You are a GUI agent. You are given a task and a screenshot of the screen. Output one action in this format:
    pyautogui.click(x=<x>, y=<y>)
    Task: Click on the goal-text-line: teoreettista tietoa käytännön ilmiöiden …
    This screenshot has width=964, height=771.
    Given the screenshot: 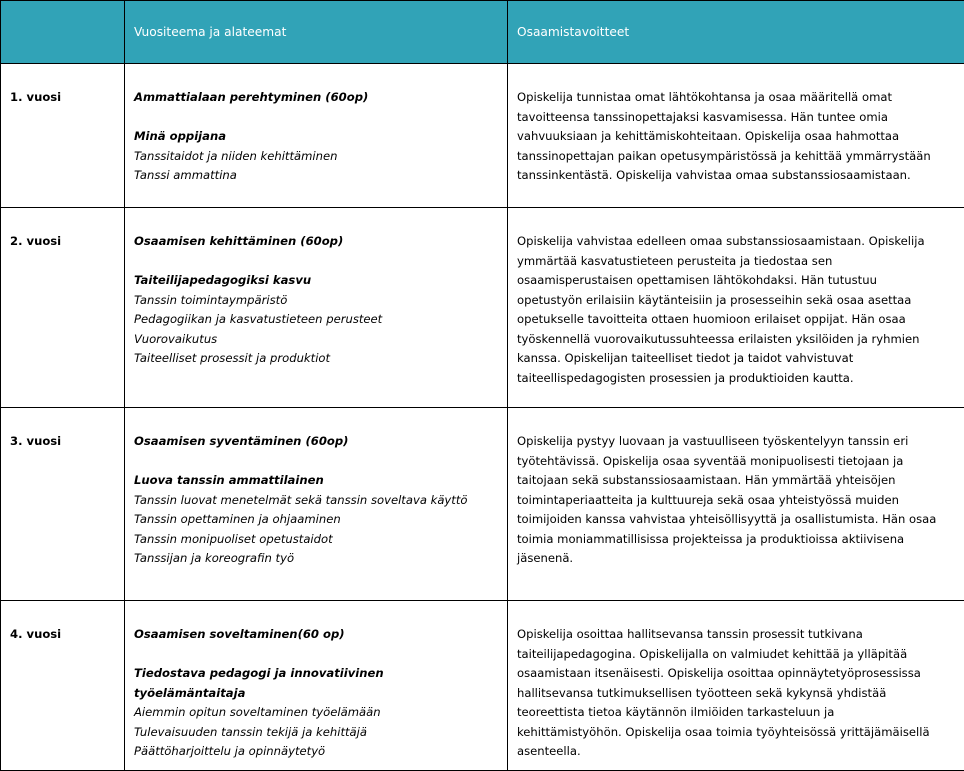 What is the action you would take?
    pyautogui.click(x=737, y=713)
    